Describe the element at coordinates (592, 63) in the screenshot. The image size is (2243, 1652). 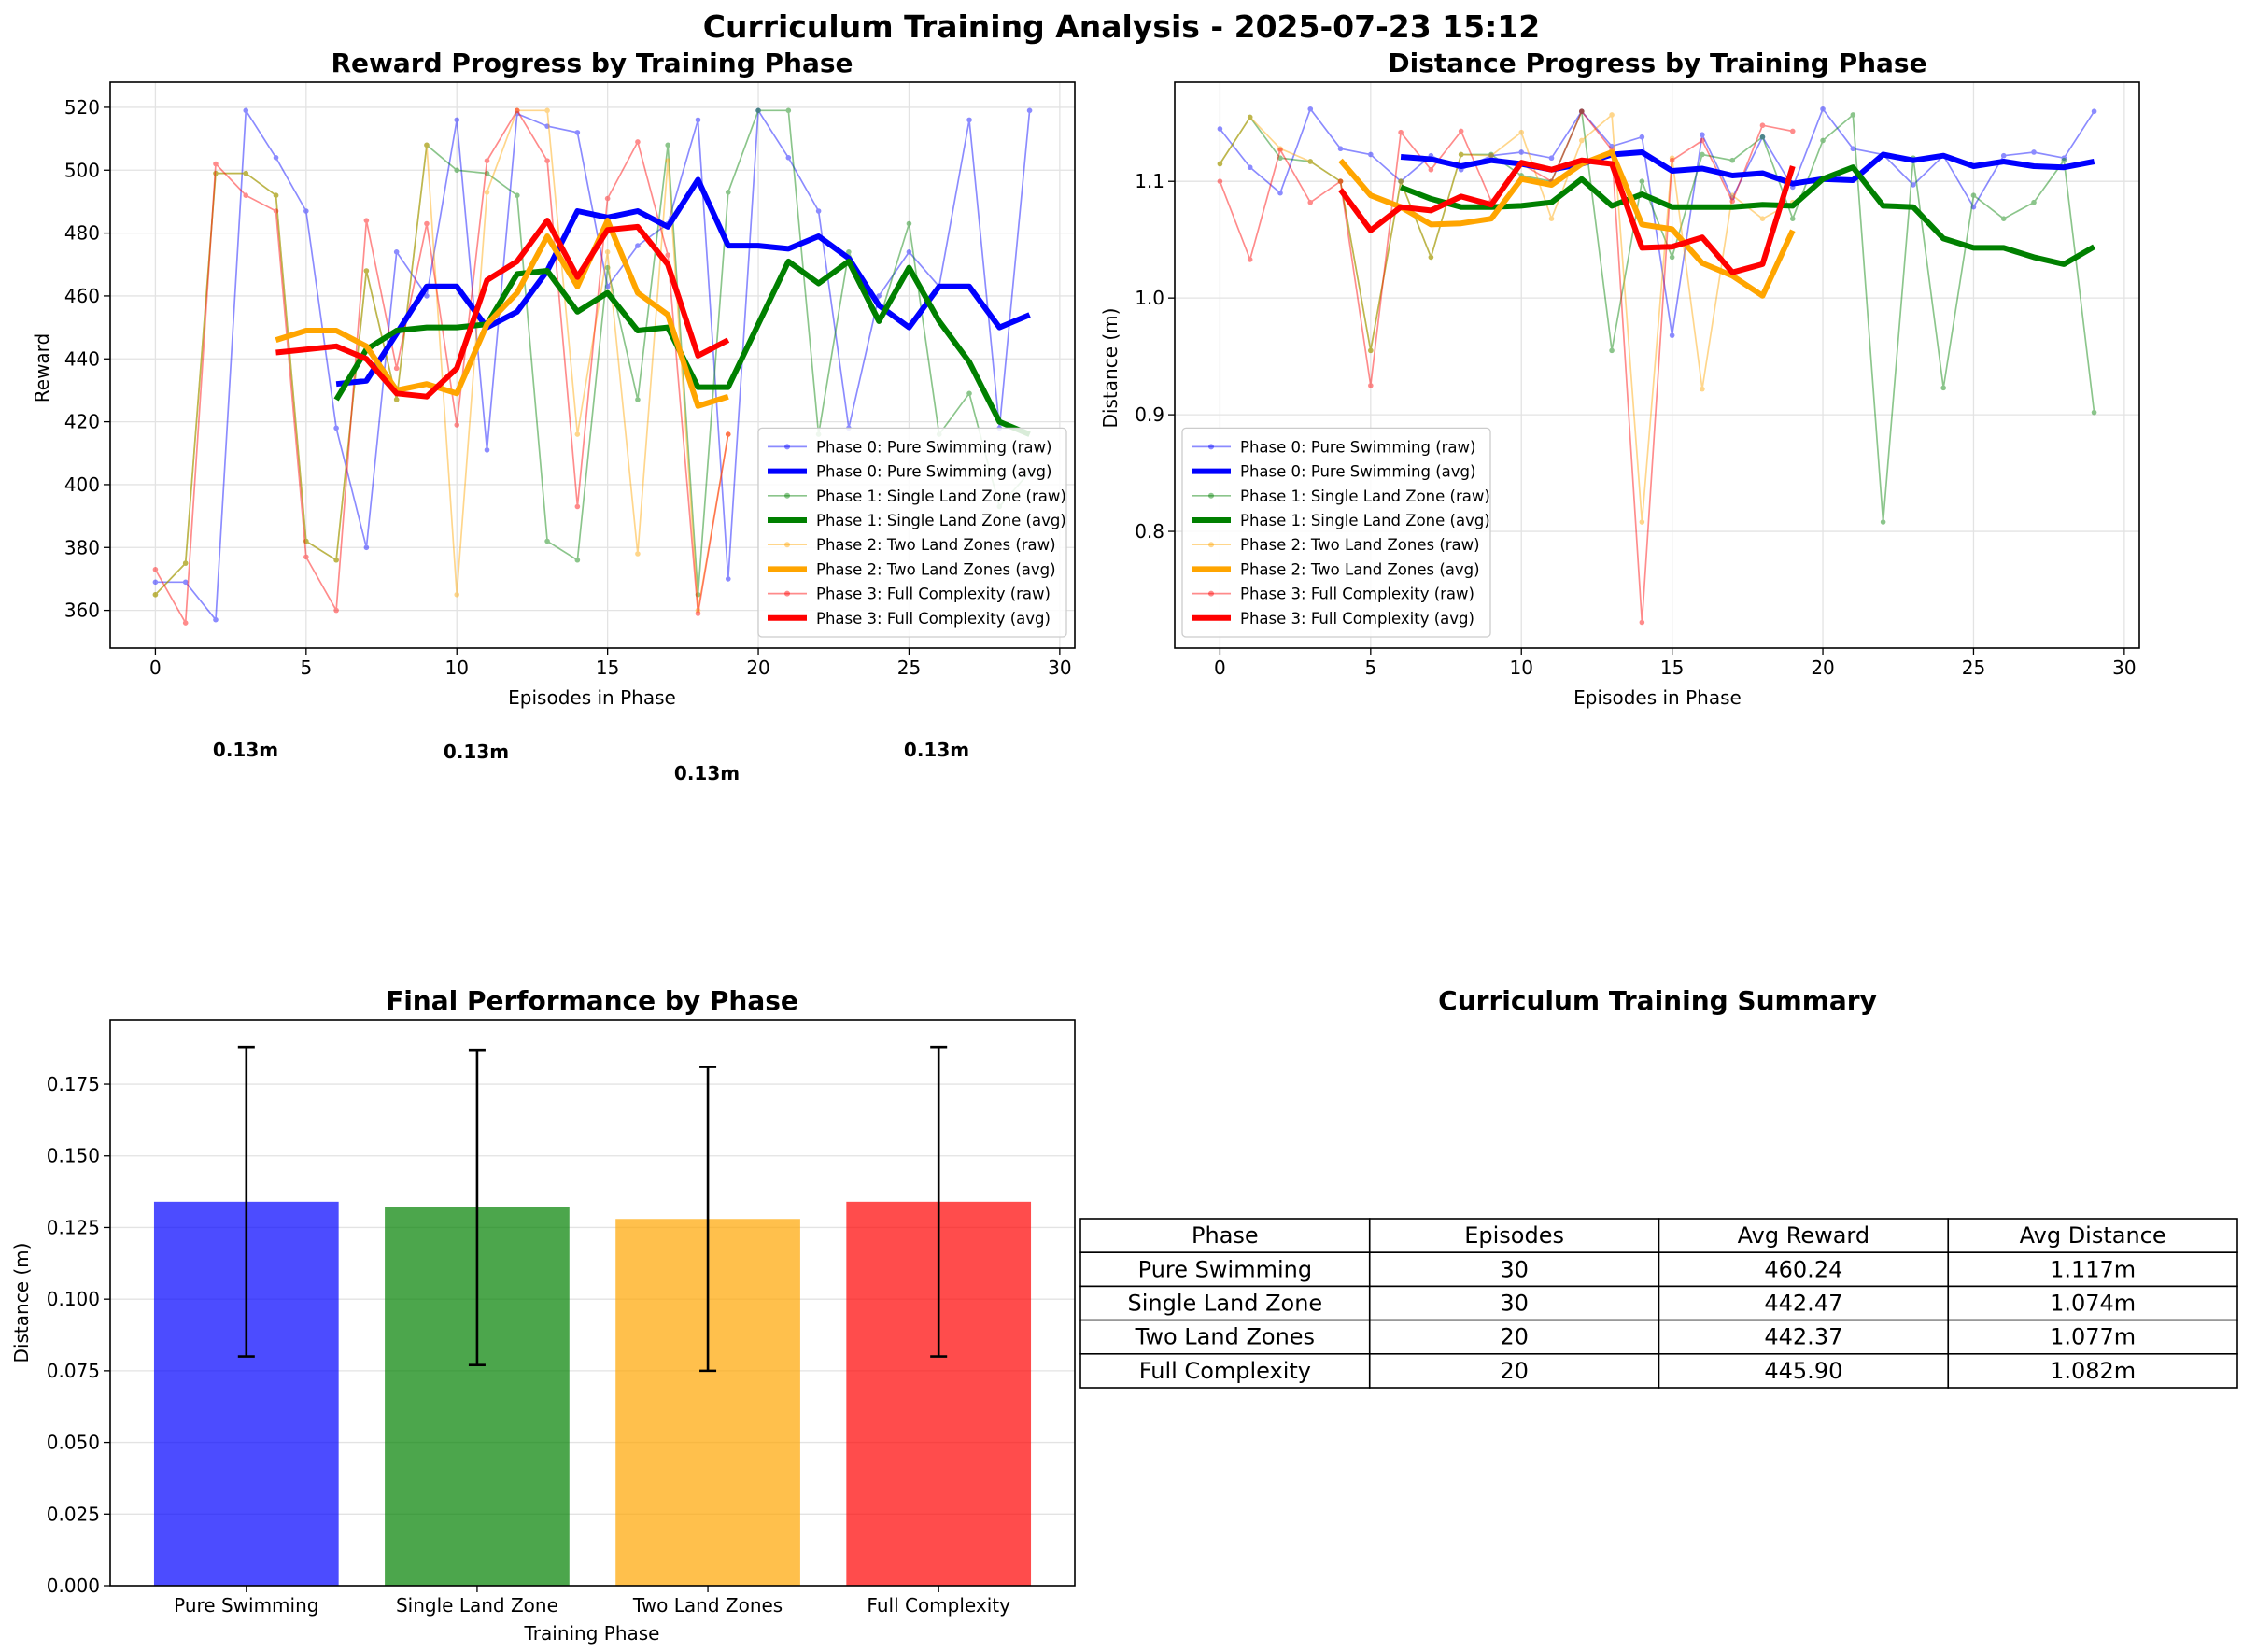
I see `reward-chart-title: Reward Progress by Training Phase` at that location.